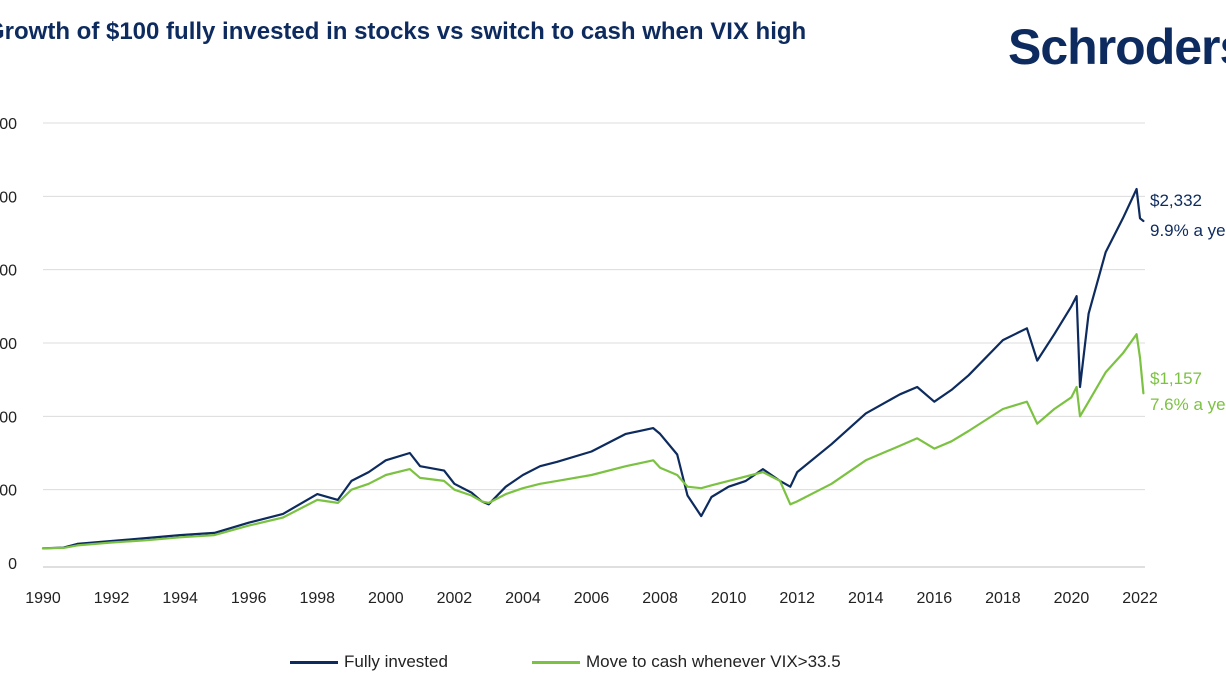  What do you see at coordinates (1188, 302) in the screenshot?
I see `end-annotations: $2,332 9.9% a year $1,157 7.6% a year` at bounding box center [1188, 302].